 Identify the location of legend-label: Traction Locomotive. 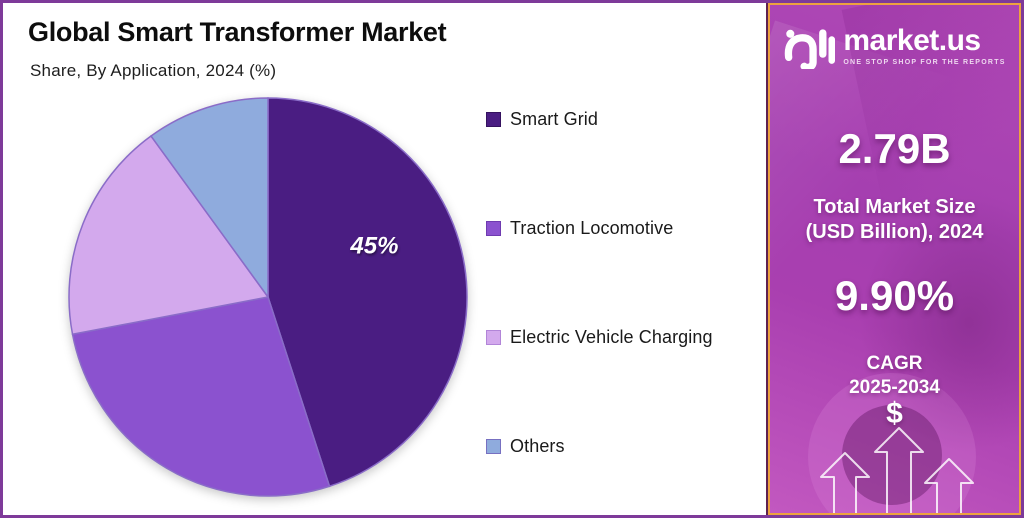
(592, 228).